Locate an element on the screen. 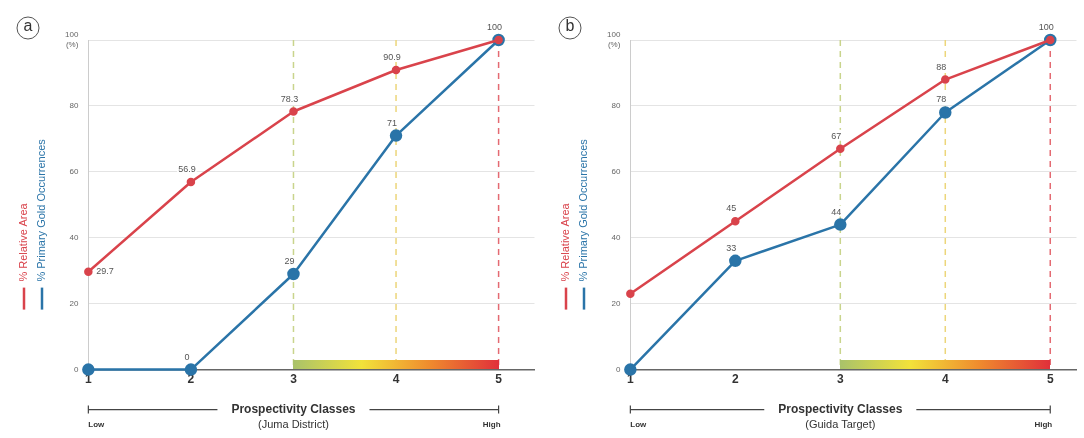 The image size is (1084, 438). data-label: 44 is located at coordinates (836, 211).